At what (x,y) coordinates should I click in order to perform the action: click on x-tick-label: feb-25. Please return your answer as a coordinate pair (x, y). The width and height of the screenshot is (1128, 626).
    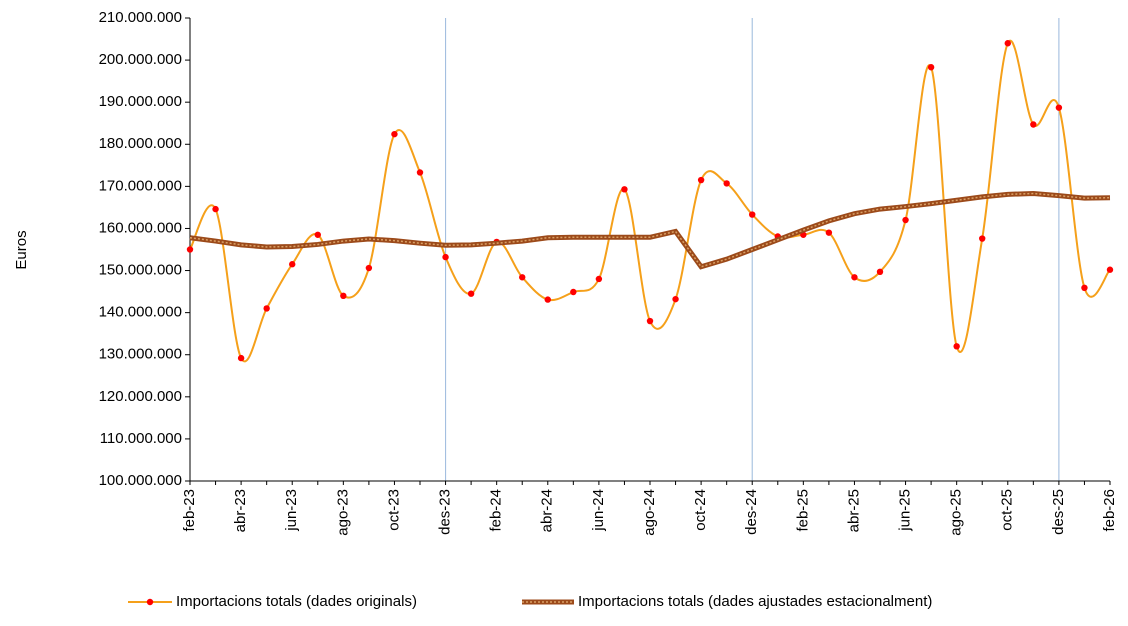
    Looking at the image, I should click on (802, 510).